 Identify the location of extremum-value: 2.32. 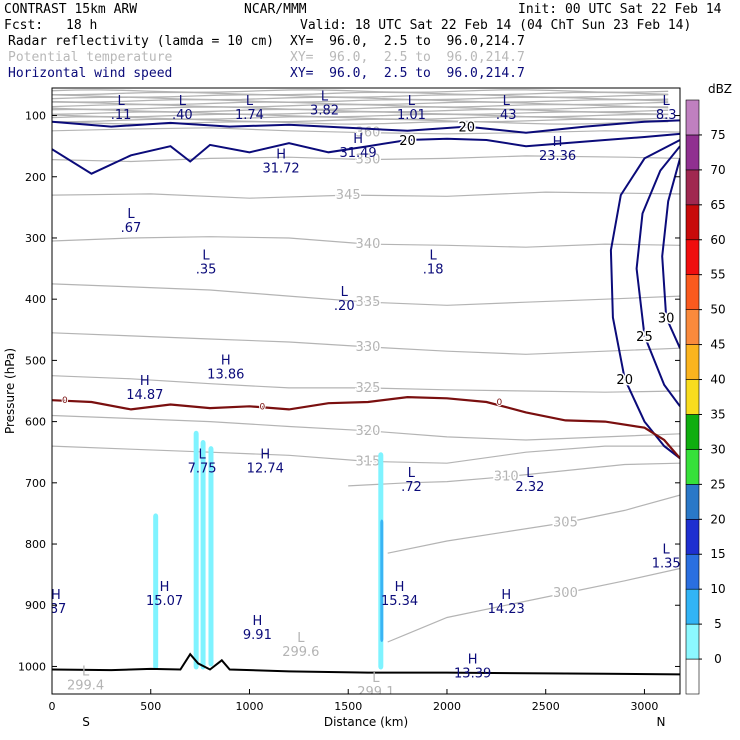
(529, 487).